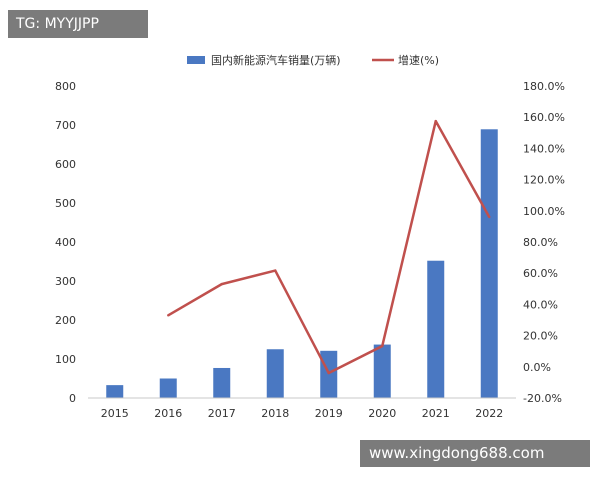  What do you see at coordinates (65, 86) in the screenshot?
I see `left-tick-label: 800` at bounding box center [65, 86].